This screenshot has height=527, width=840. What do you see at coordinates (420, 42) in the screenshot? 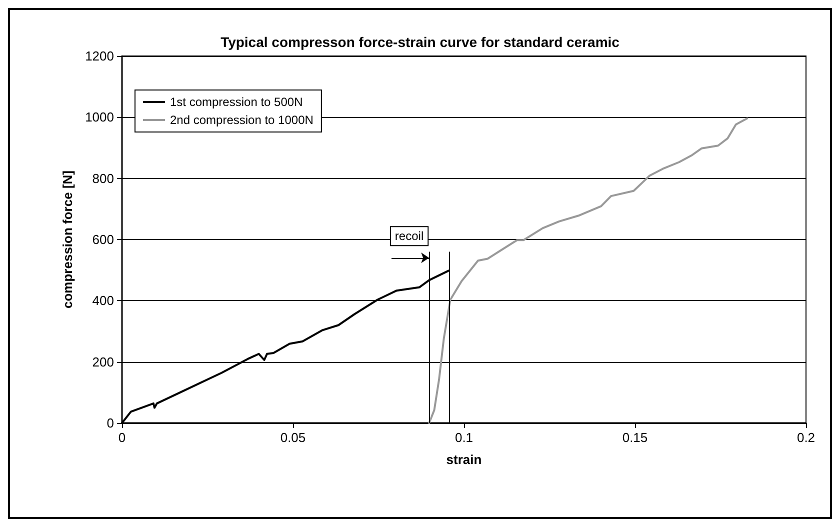
I see `chart-title: Typical compresson force-strain curve for standard ceramic` at bounding box center [420, 42].